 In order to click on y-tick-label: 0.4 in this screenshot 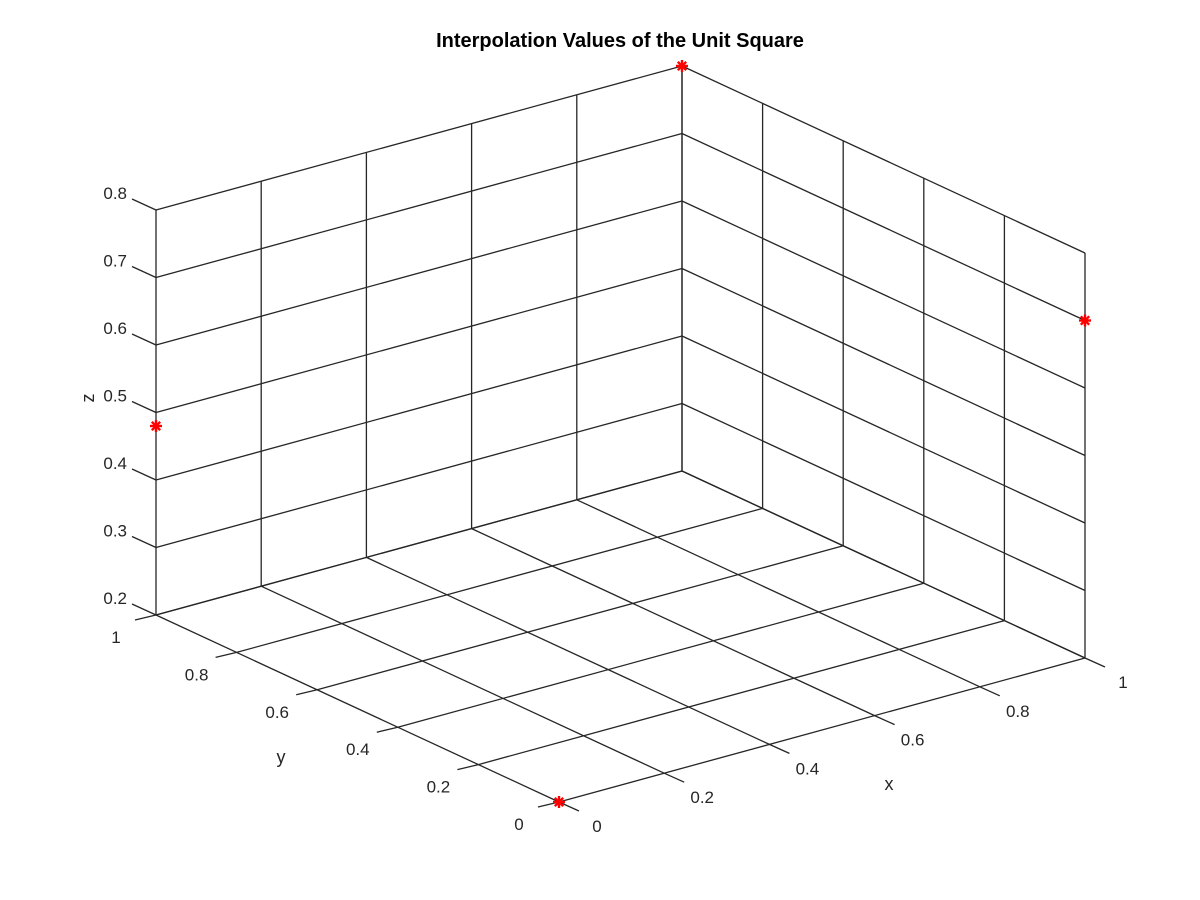, I will do `click(358, 749)`.